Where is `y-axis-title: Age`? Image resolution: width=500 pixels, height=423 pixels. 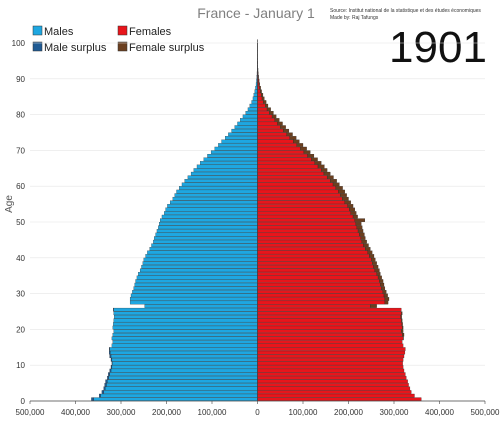 y-axis-title: Age is located at coordinates (9, 204).